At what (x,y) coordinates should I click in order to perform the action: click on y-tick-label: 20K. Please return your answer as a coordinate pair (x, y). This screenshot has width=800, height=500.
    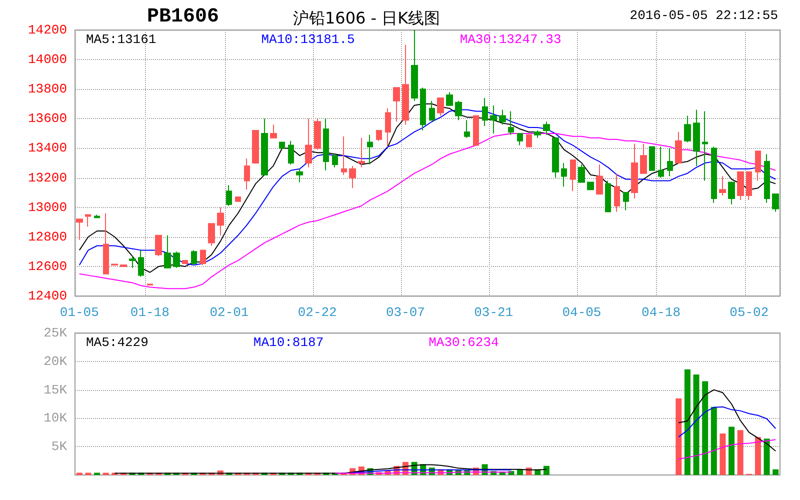
    Looking at the image, I should click on (56, 361).